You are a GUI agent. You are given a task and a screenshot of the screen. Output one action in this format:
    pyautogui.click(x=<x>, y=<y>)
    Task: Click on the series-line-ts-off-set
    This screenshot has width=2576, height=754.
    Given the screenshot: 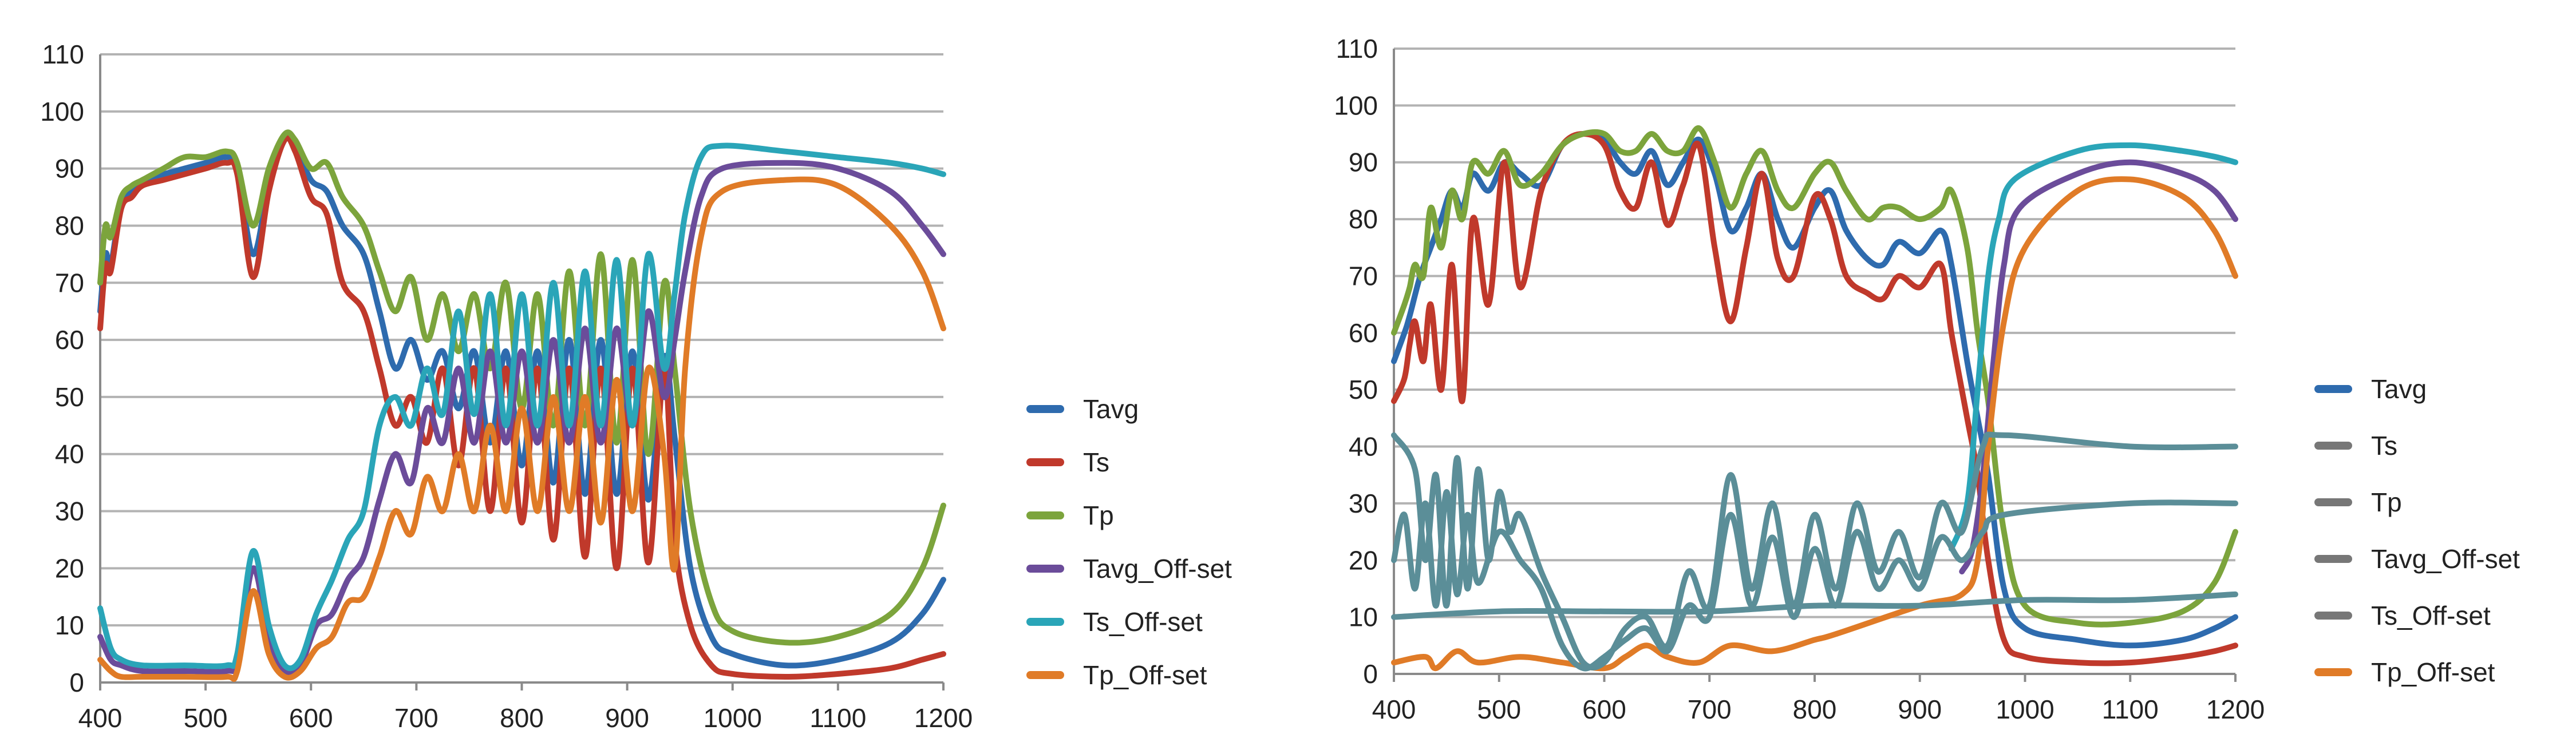 What is the action you would take?
    pyautogui.click(x=2093, y=347)
    